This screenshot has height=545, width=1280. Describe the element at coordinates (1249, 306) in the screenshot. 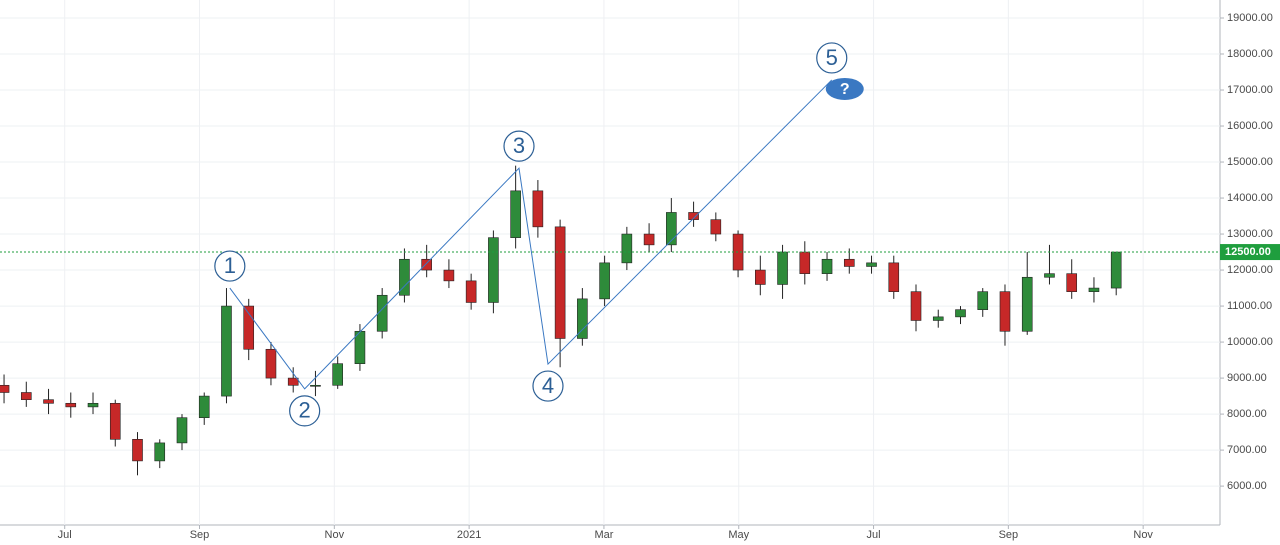

I see `y-tick-label: 11000.00` at that location.